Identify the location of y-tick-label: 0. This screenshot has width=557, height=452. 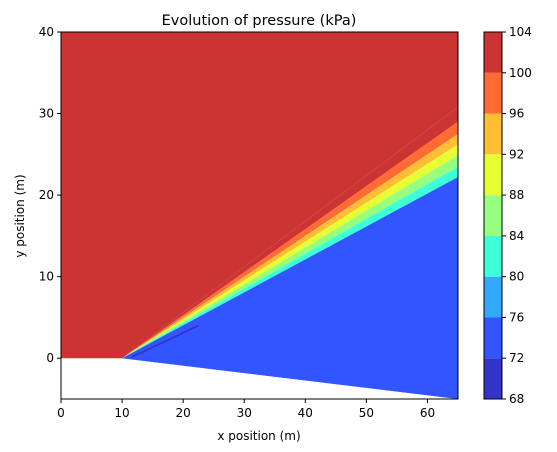
(50, 358).